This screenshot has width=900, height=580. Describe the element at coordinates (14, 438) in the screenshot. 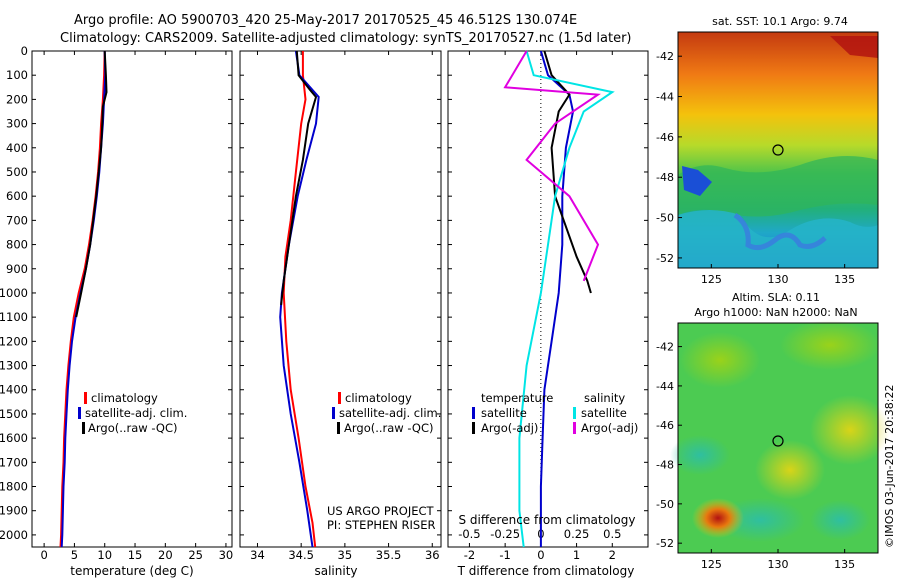

I see `depth-tick-label: 1600` at that location.